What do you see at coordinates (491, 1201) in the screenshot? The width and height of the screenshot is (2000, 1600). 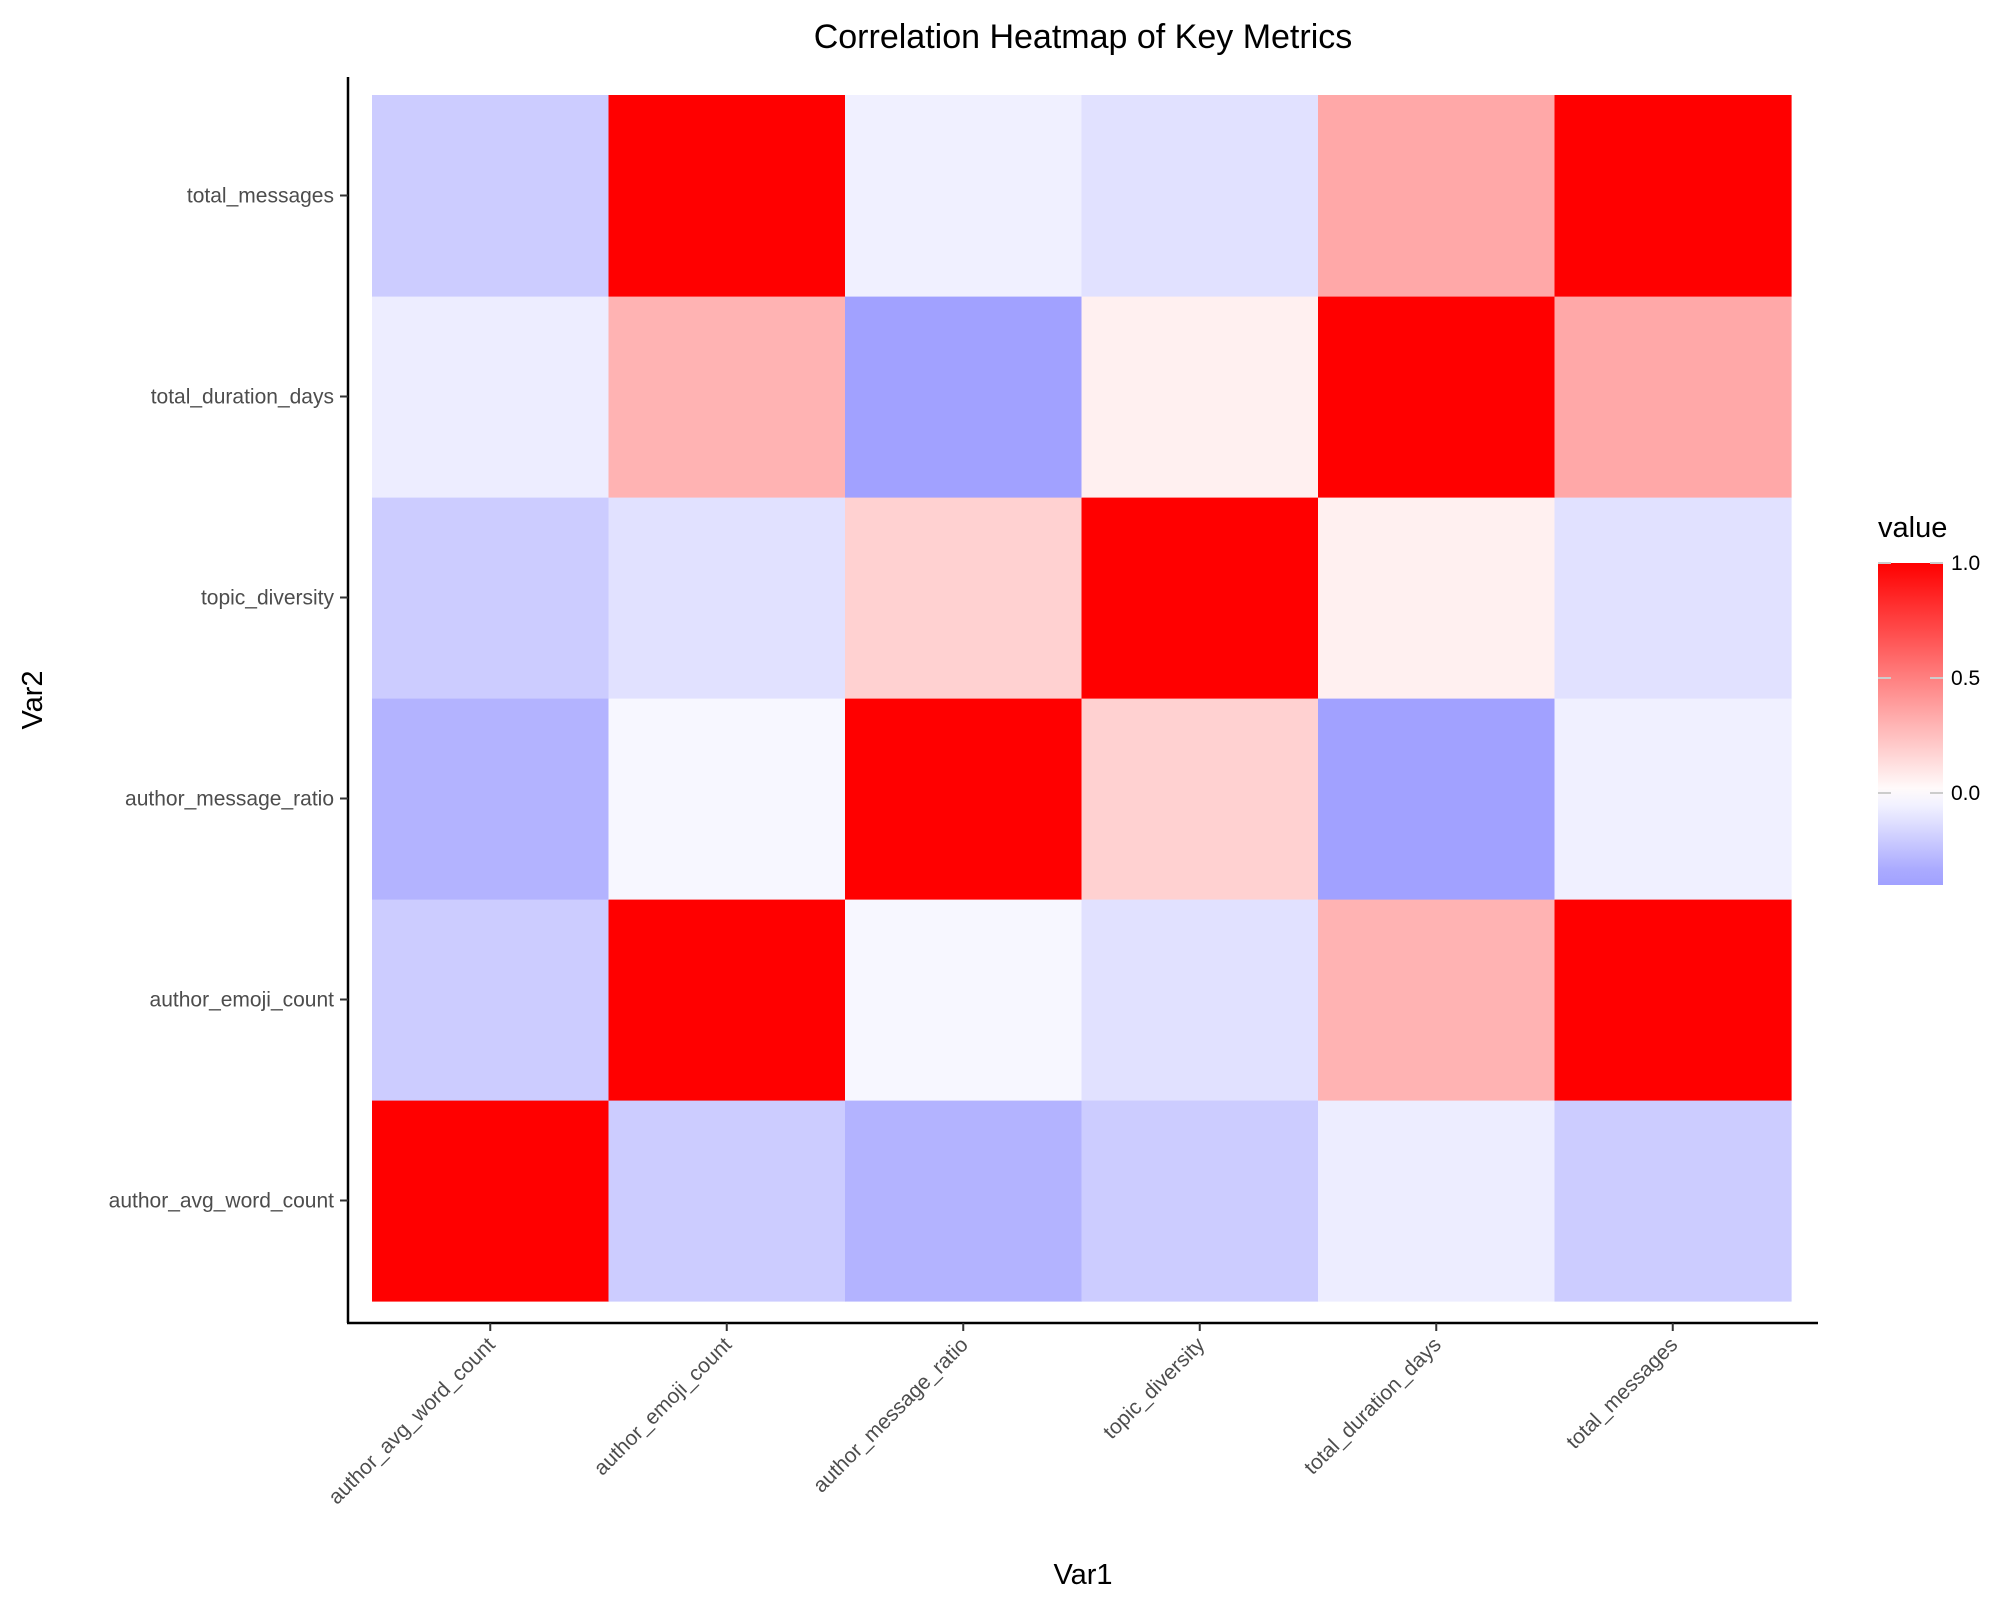 I see `heatmap-cell-author_avg_word_count-author_avg_word_count` at bounding box center [491, 1201].